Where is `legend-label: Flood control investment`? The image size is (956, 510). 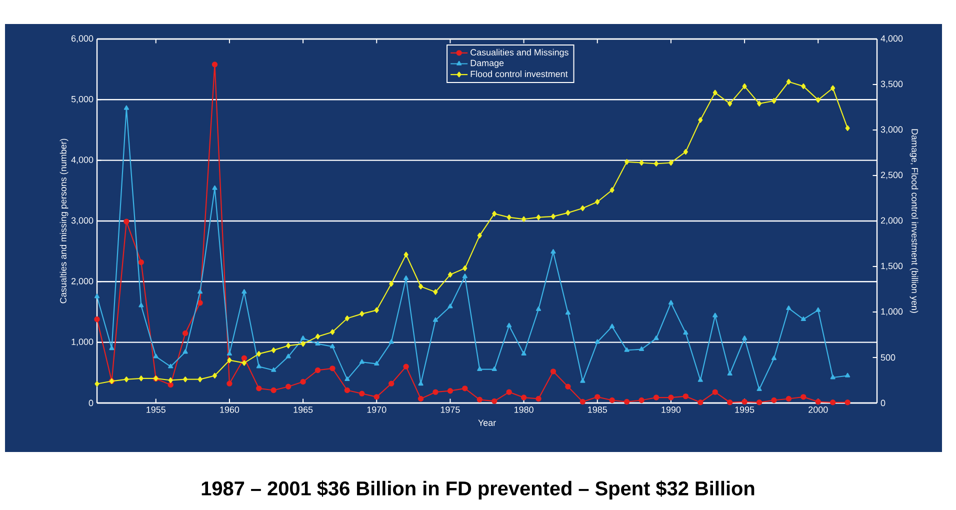 legend-label: Flood control investment is located at coordinates (519, 74).